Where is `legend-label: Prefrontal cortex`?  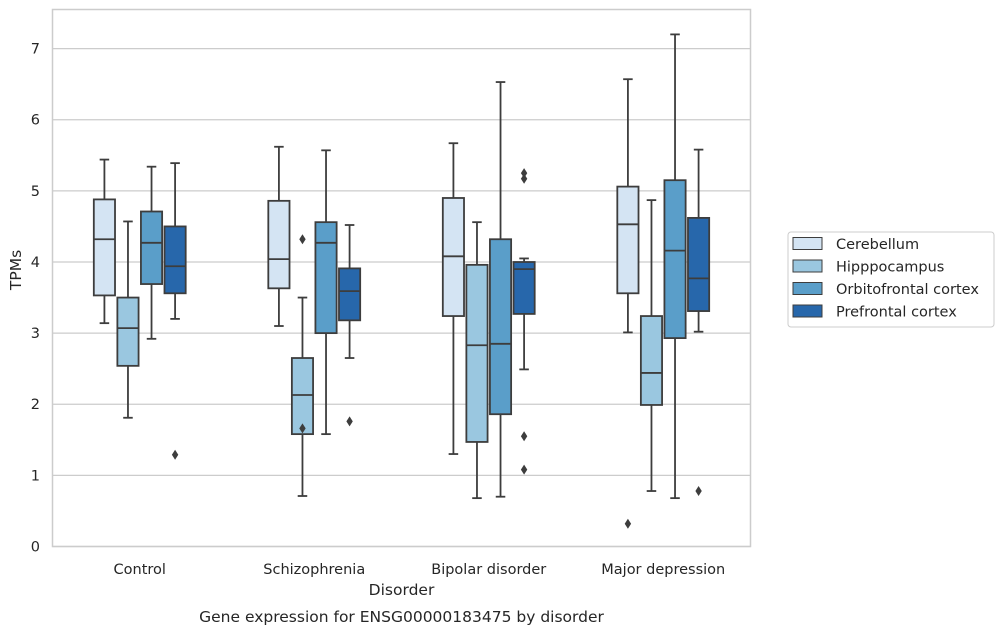
legend-label: Prefrontal cortex is located at coordinates (896, 313).